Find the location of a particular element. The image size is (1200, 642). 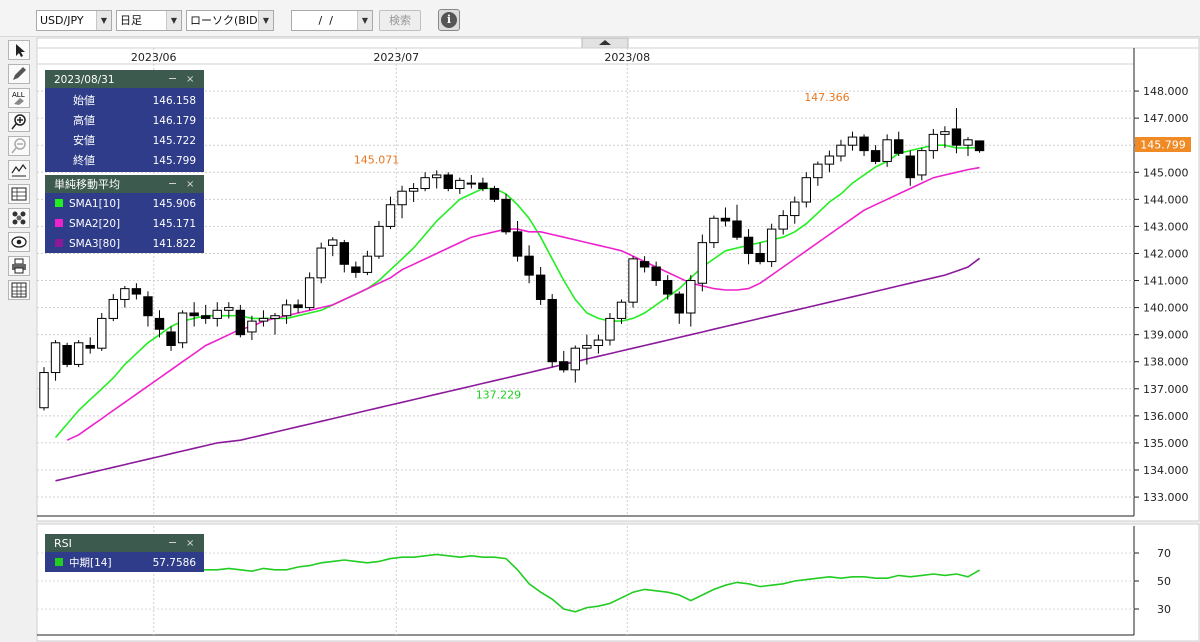

date-input: / / ▼ is located at coordinates (332, 20).